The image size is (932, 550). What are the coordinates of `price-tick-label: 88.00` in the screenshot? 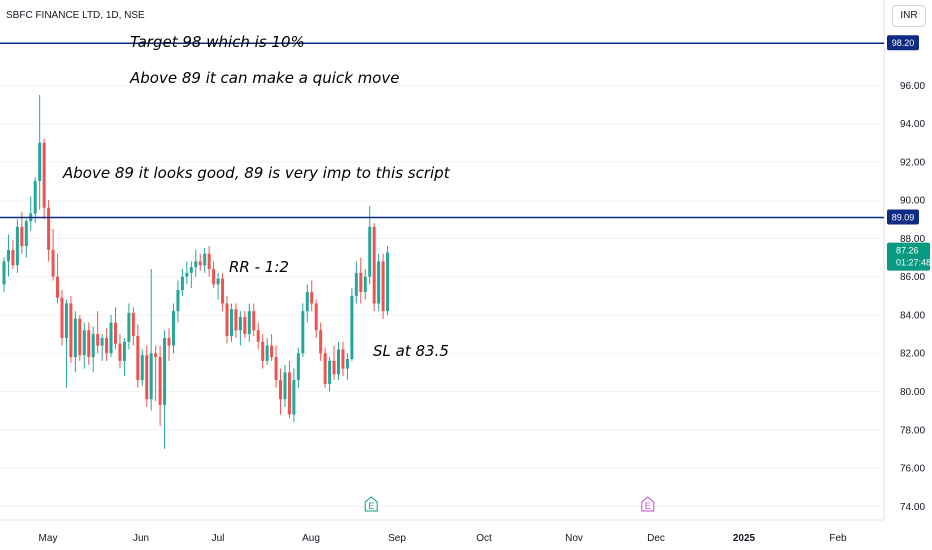 It's located at (912, 239).